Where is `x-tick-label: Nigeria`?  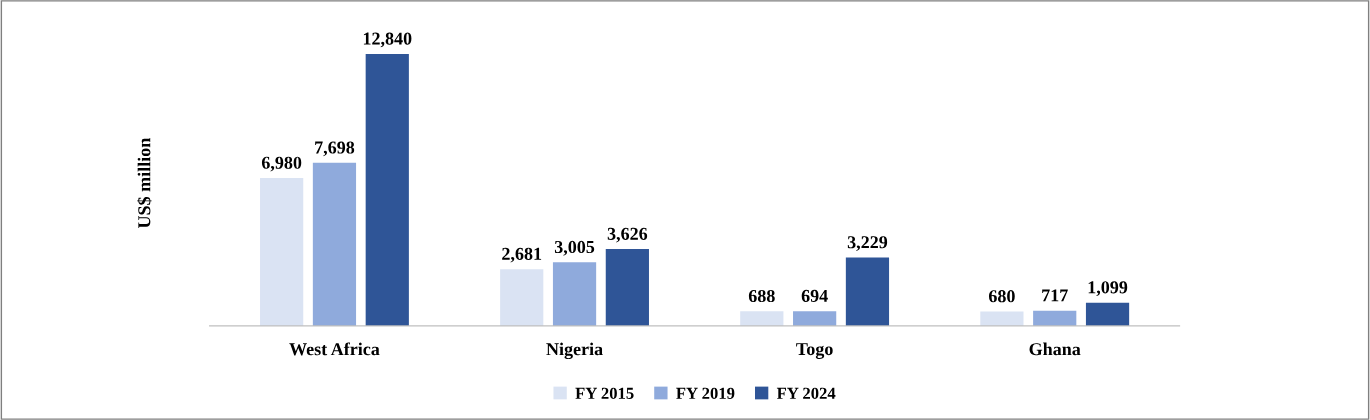 x-tick-label: Nigeria is located at coordinates (574, 351).